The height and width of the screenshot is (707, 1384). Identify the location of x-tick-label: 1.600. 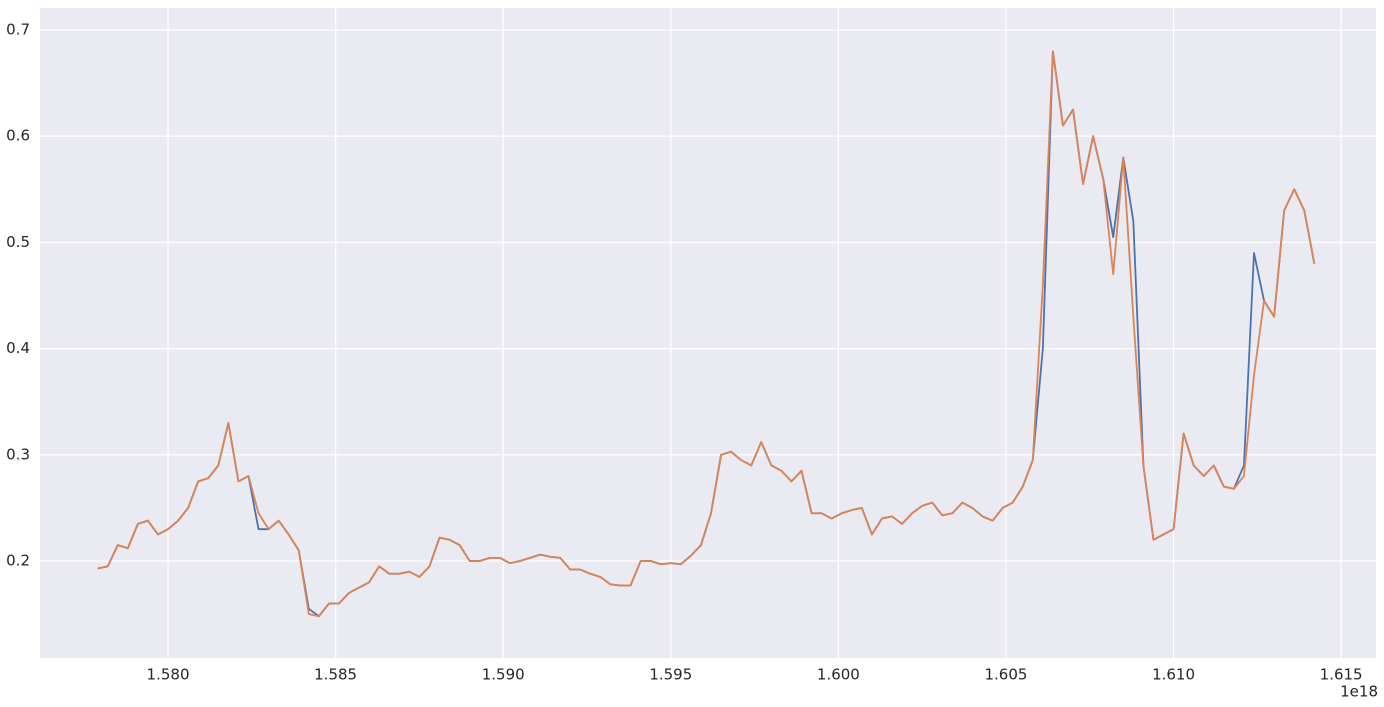
(838, 675).